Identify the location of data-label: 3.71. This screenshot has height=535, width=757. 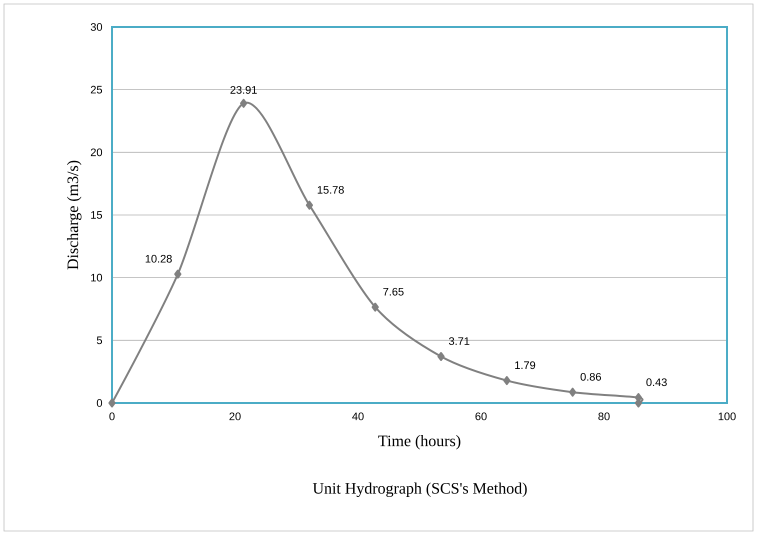
(459, 341).